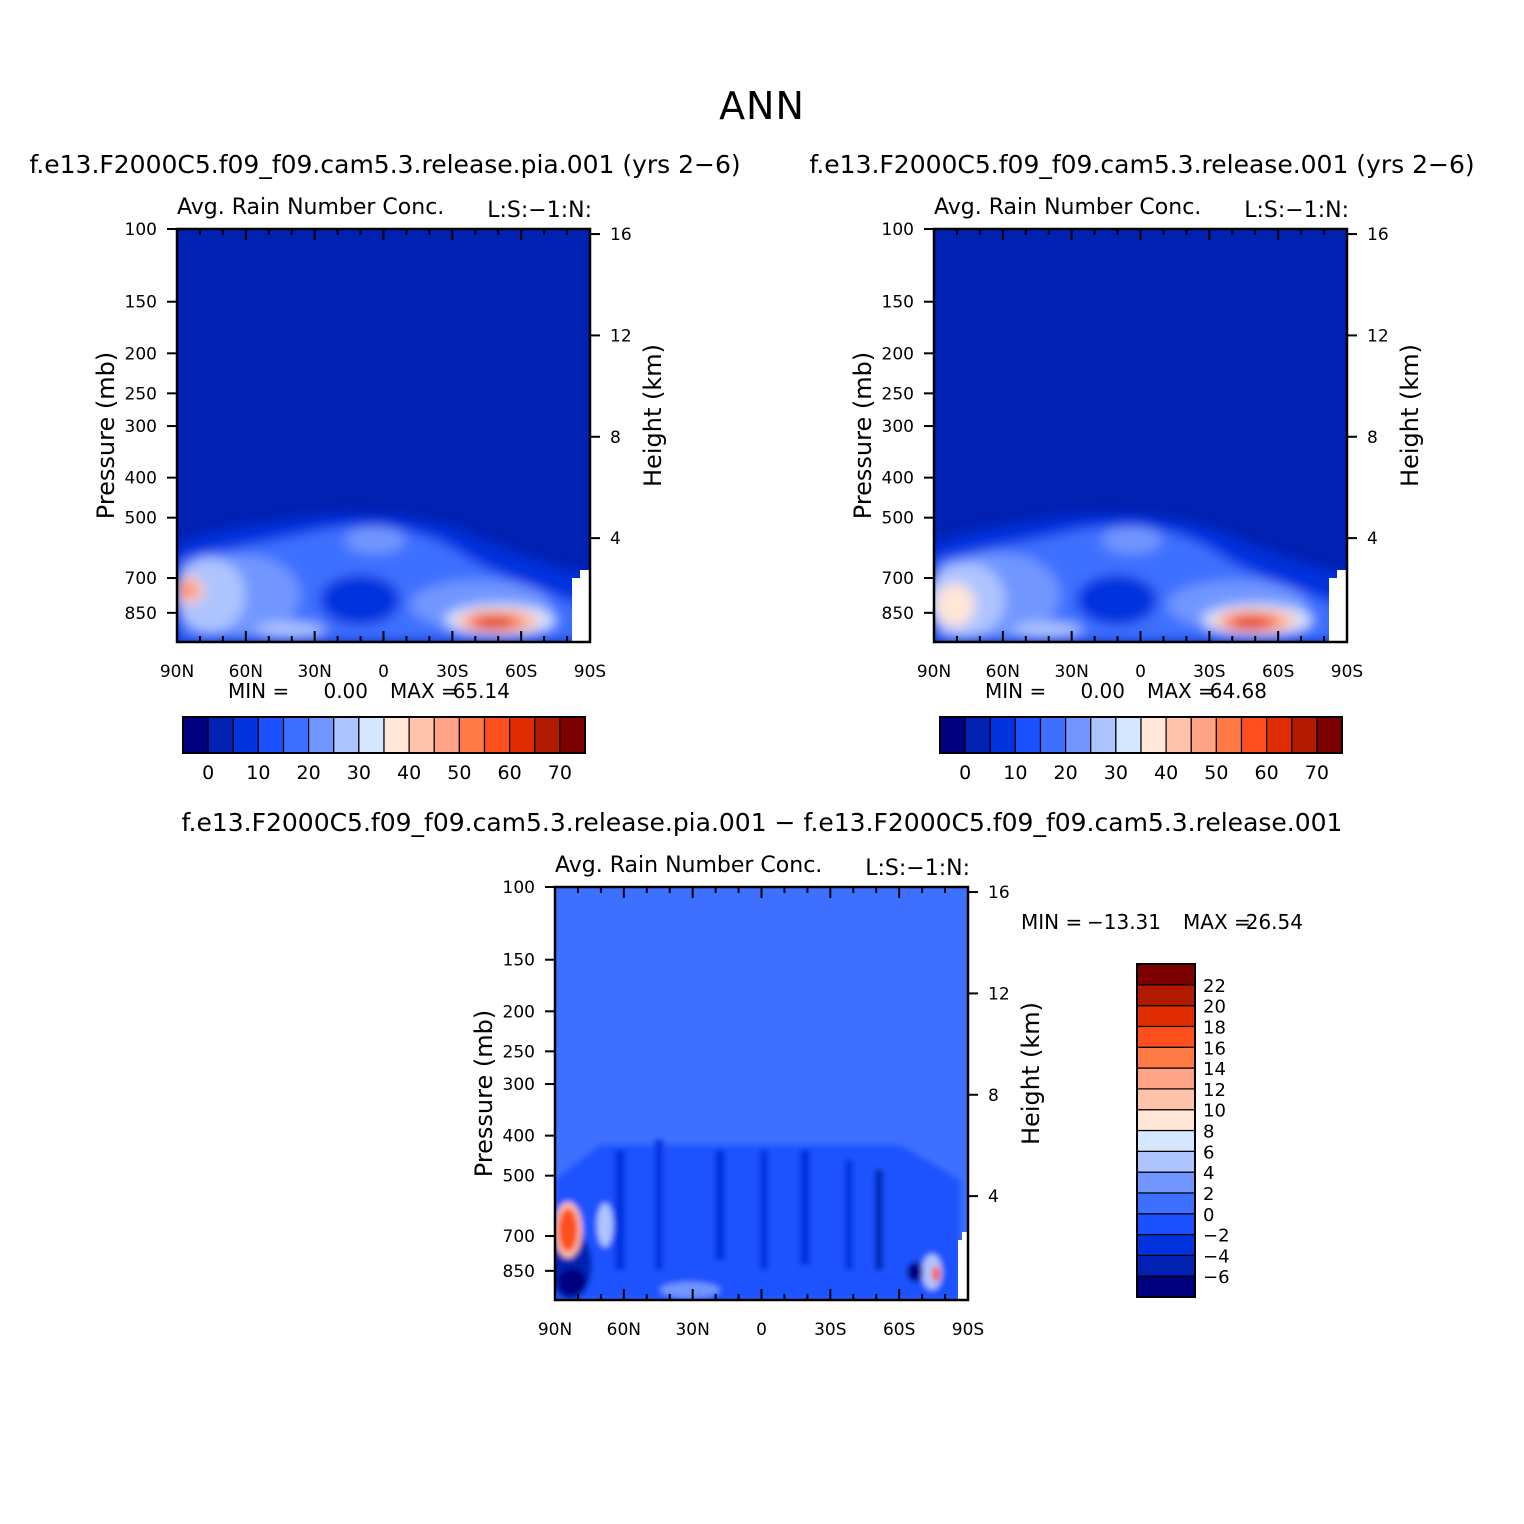 The width and height of the screenshot is (1524, 1524). I want to click on colorbar-label: 2, so click(1208, 1194).